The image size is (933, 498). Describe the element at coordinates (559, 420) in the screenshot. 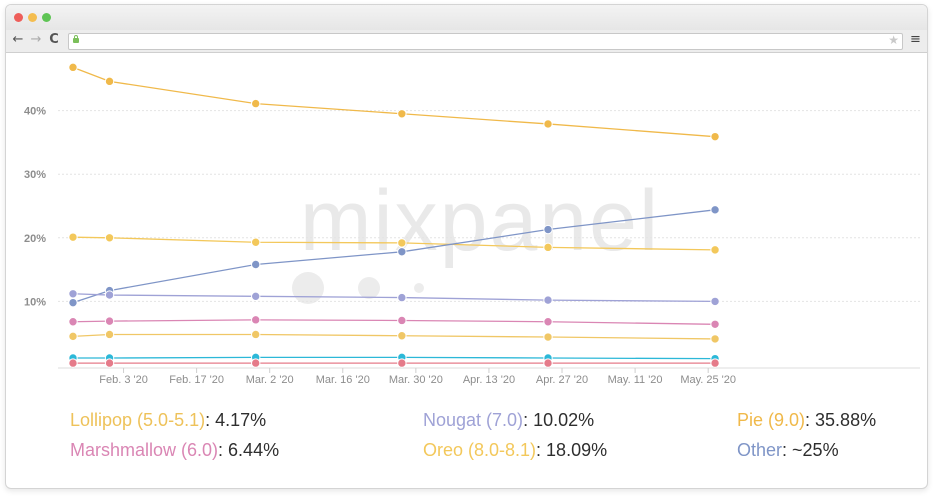

I see `legend-series-value: : 10.02%` at that location.